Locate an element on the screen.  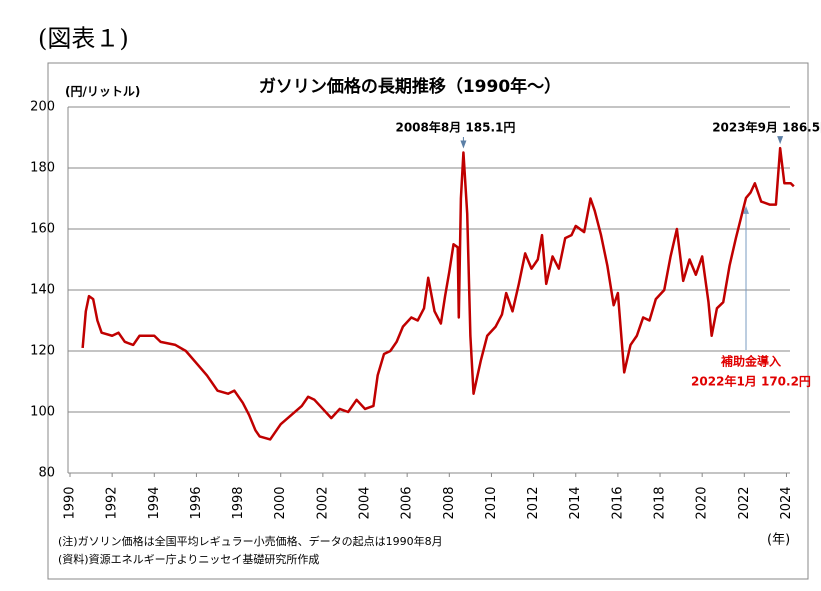
x-tick-label: 2000 is located at coordinates (280, 502).